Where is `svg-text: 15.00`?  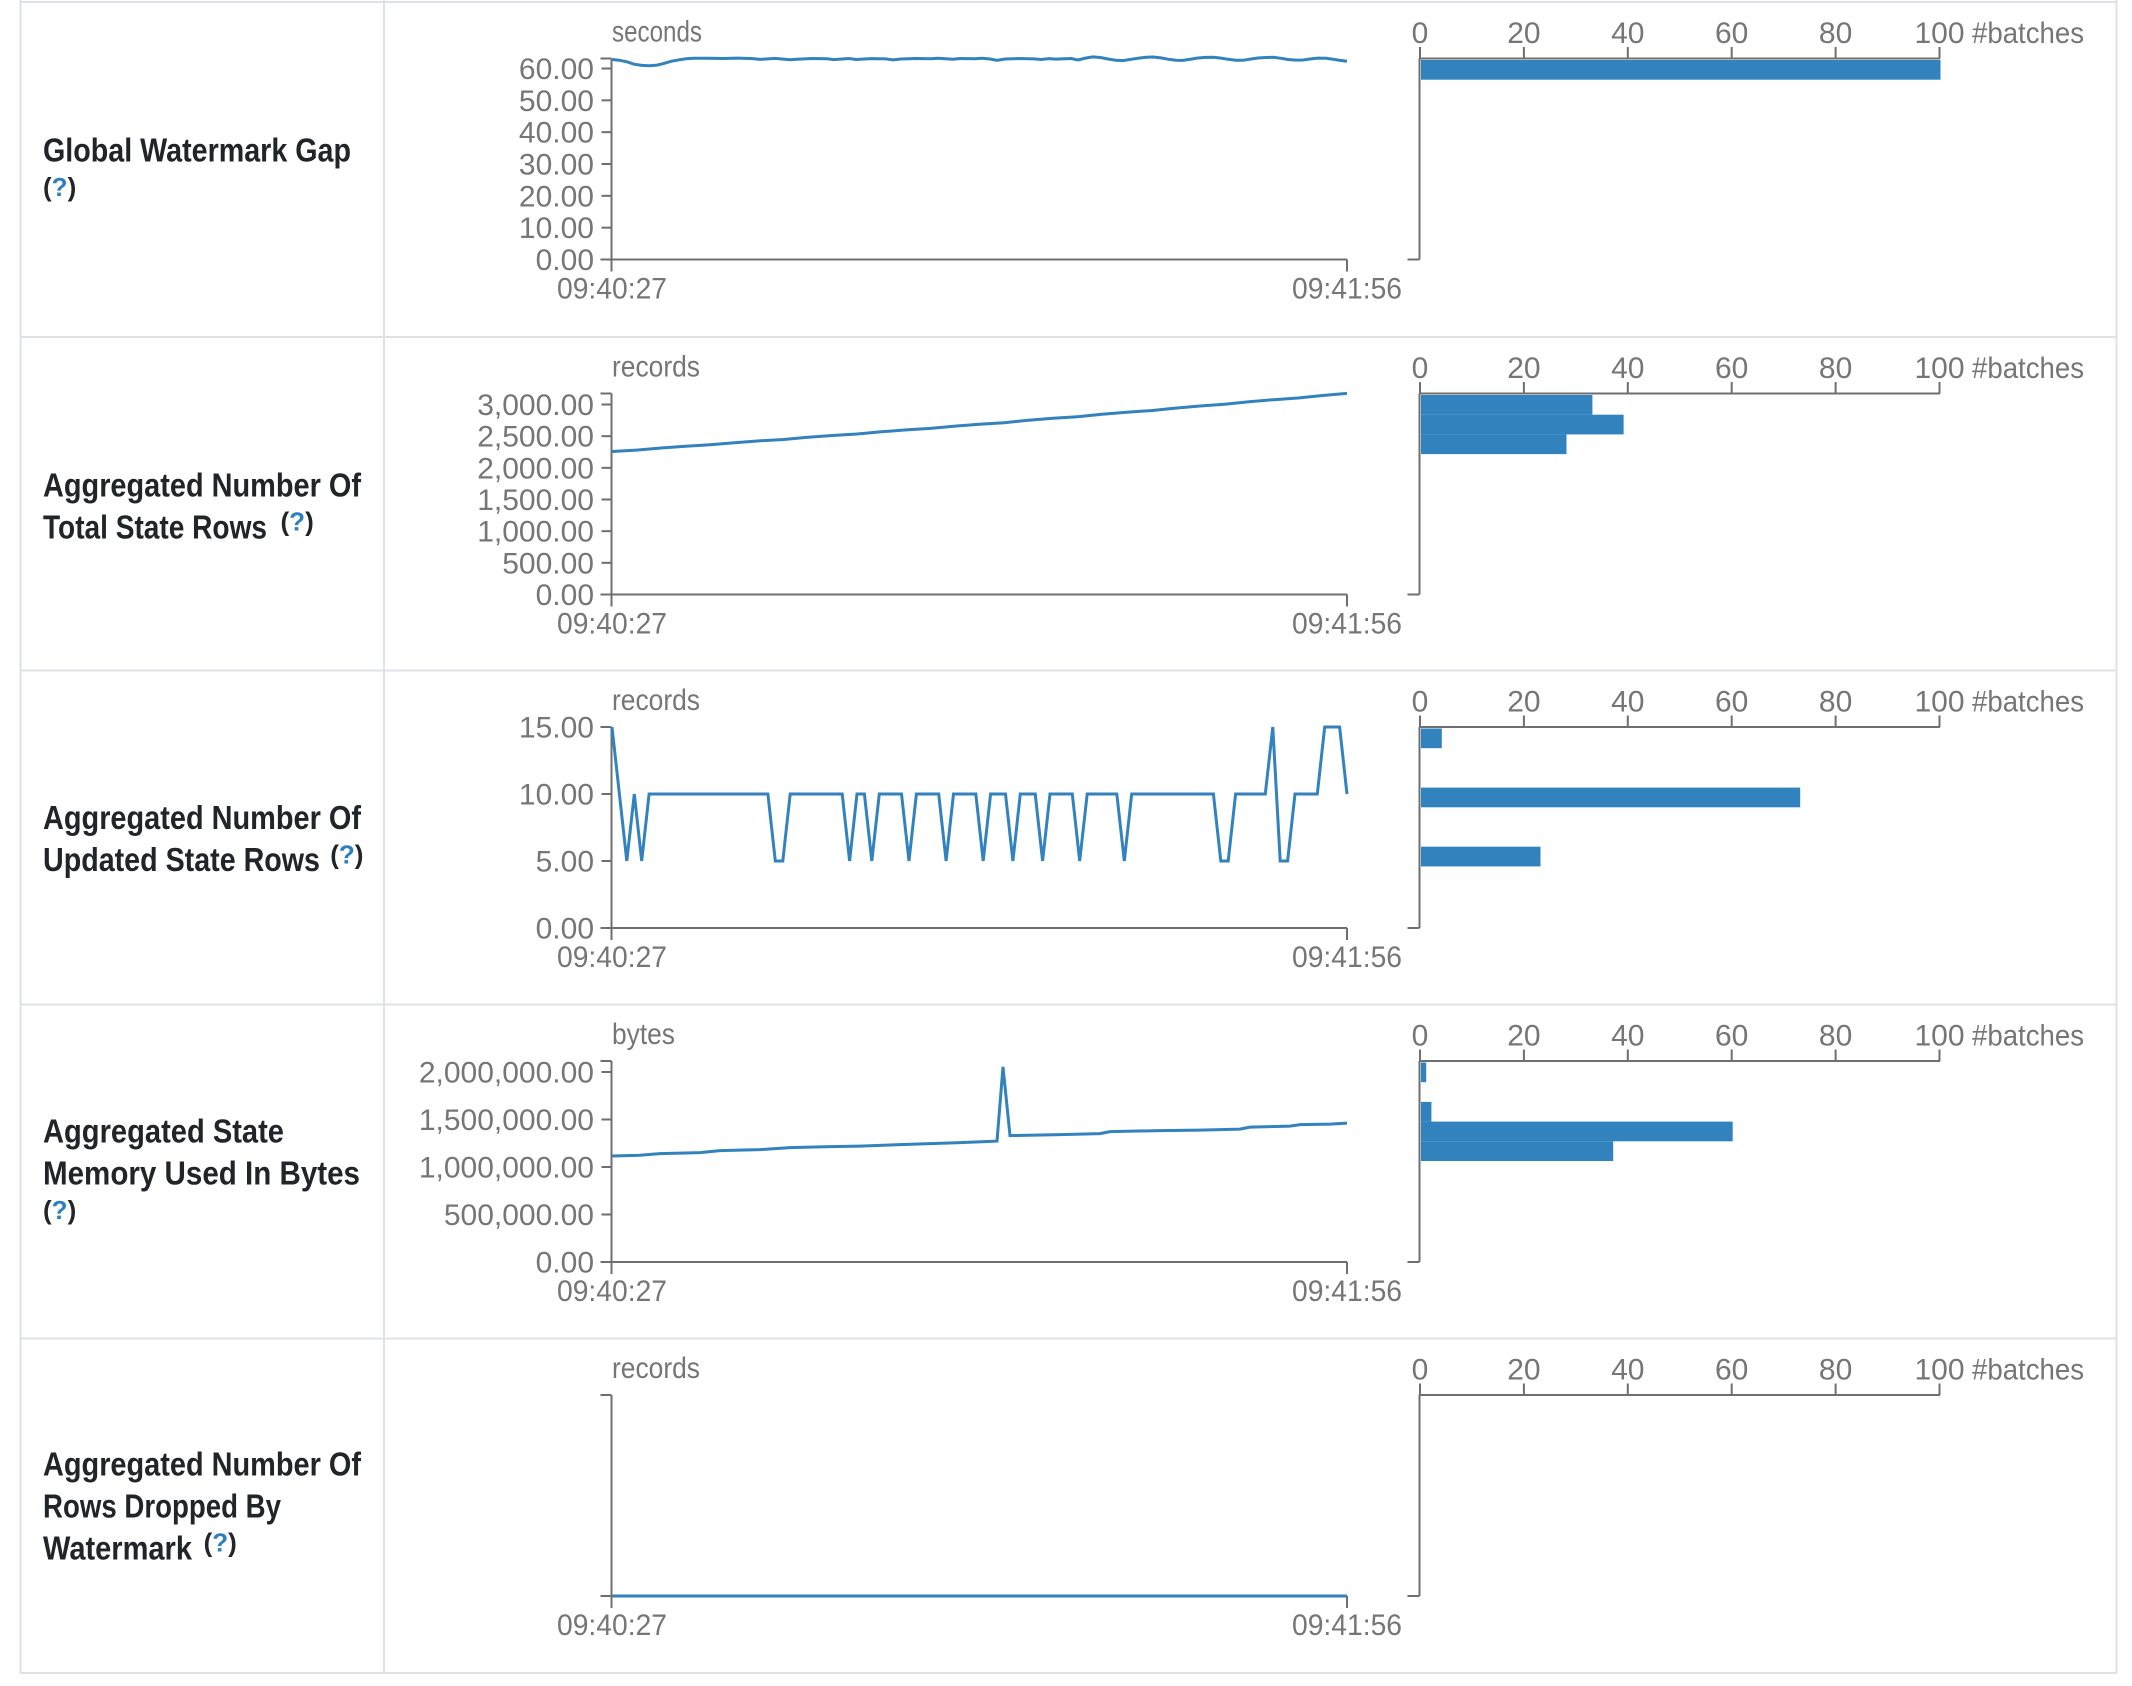 svg-text: 15.00 is located at coordinates (556, 728).